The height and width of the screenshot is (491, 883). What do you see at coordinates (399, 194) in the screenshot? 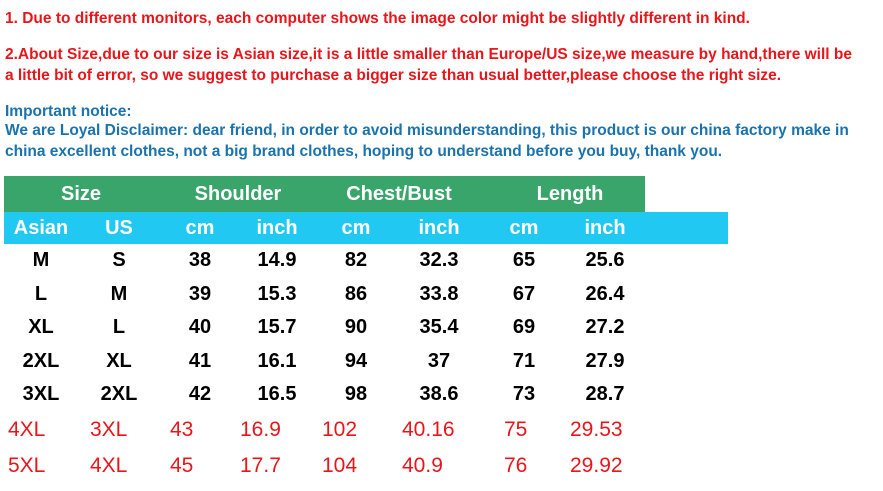
I see `header-chest-bust: Chest/Bust` at bounding box center [399, 194].